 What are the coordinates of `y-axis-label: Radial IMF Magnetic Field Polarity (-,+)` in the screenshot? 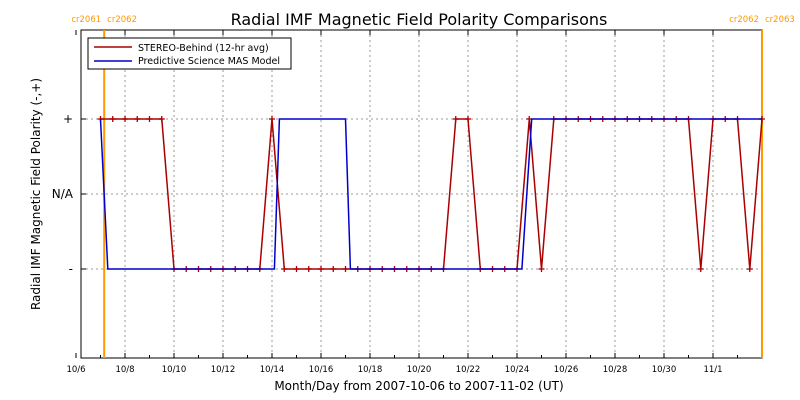 It's located at (36, 194).